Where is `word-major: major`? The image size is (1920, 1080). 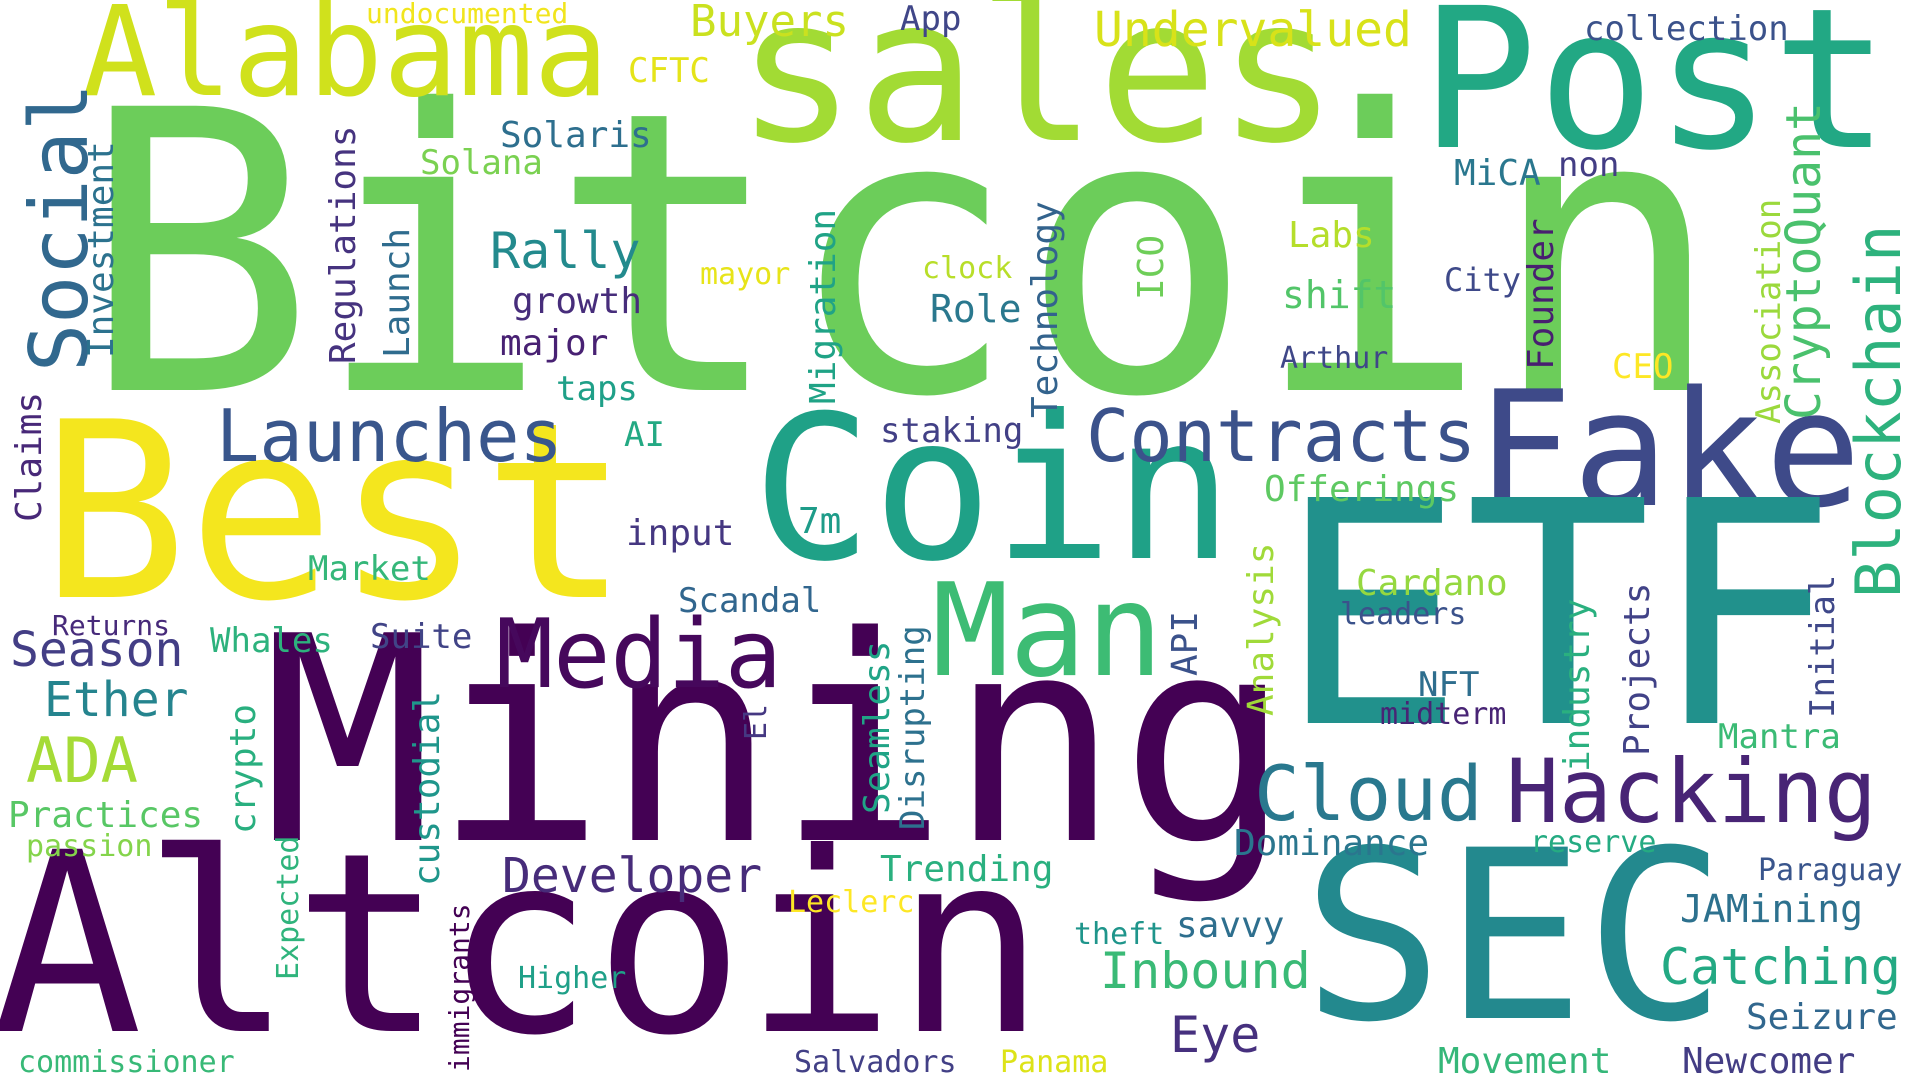
word-major: major is located at coordinates (554, 343).